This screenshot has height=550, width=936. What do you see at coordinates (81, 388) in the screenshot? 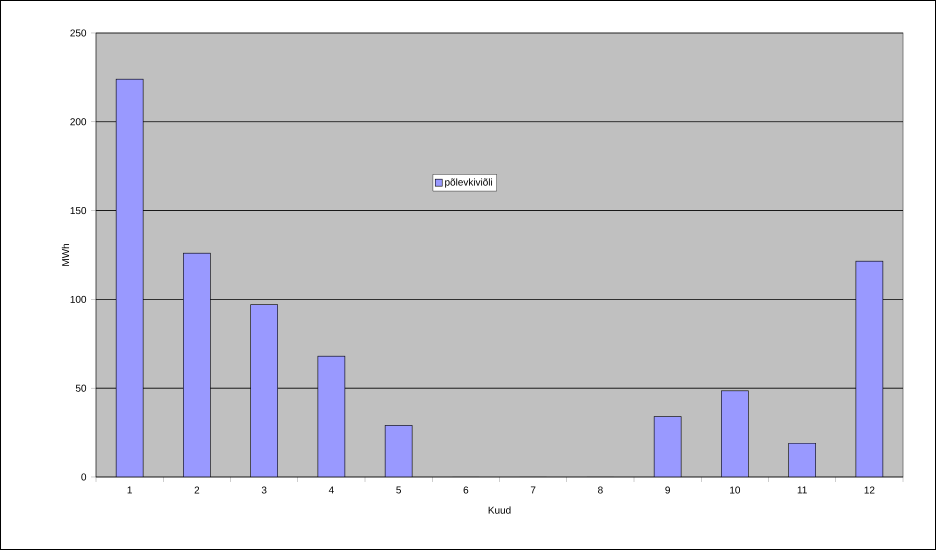
I see `y-tick-label: 50` at bounding box center [81, 388].